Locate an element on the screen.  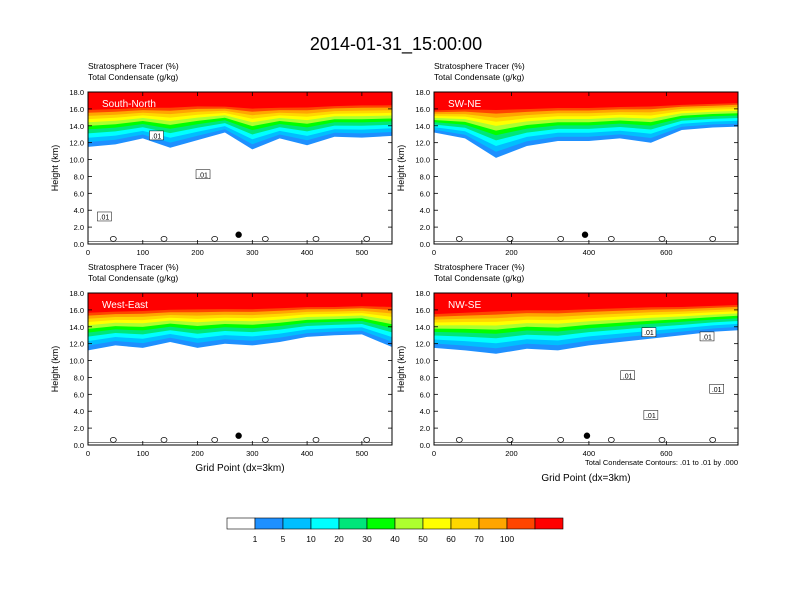
x-tick-label: 600 is located at coordinates (666, 453).